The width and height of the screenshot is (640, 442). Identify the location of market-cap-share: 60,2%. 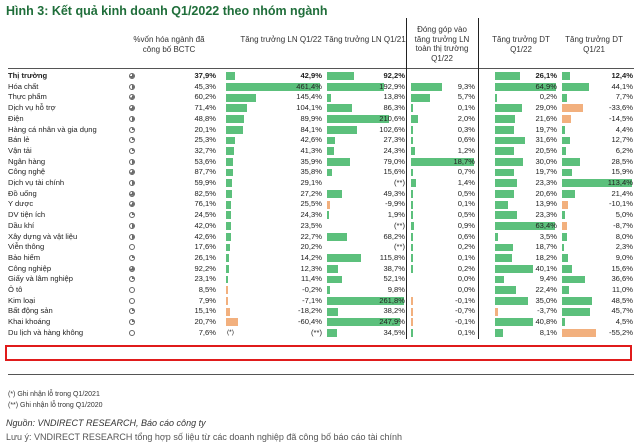
(205, 97).